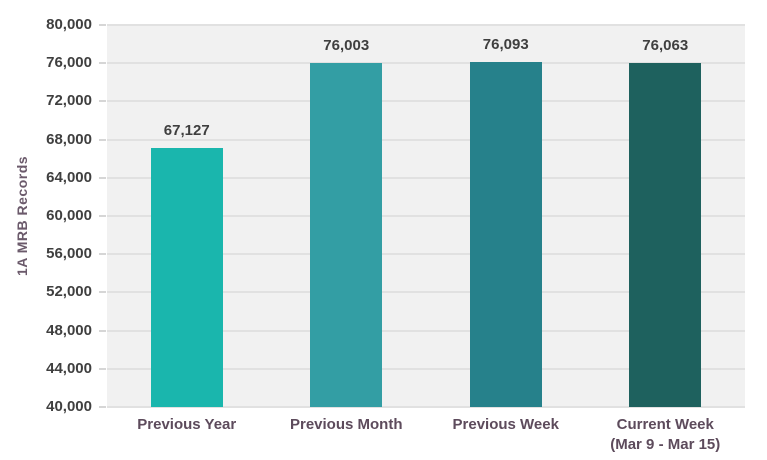  Describe the element at coordinates (186, 130) in the screenshot. I see `bar-value-label: 67,127` at that location.